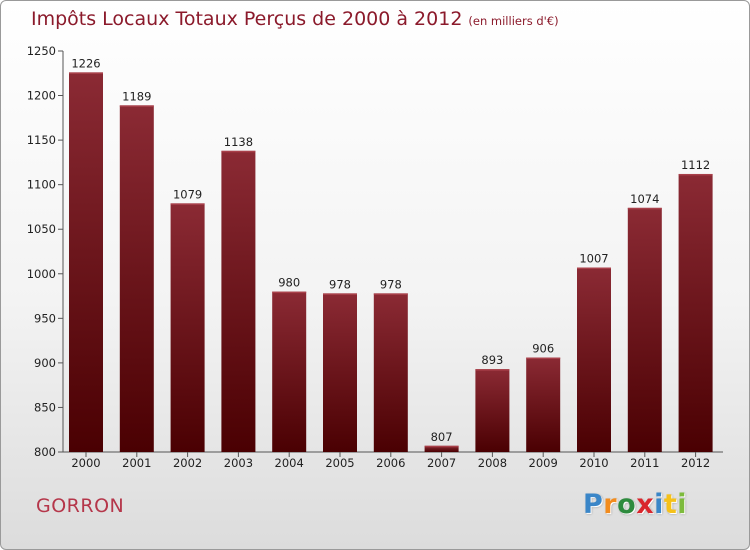 Image resolution: width=750 pixels, height=550 pixels. What do you see at coordinates (136, 463) in the screenshot?
I see `x-tick-label: 2001` at bounding box center [136, 463].